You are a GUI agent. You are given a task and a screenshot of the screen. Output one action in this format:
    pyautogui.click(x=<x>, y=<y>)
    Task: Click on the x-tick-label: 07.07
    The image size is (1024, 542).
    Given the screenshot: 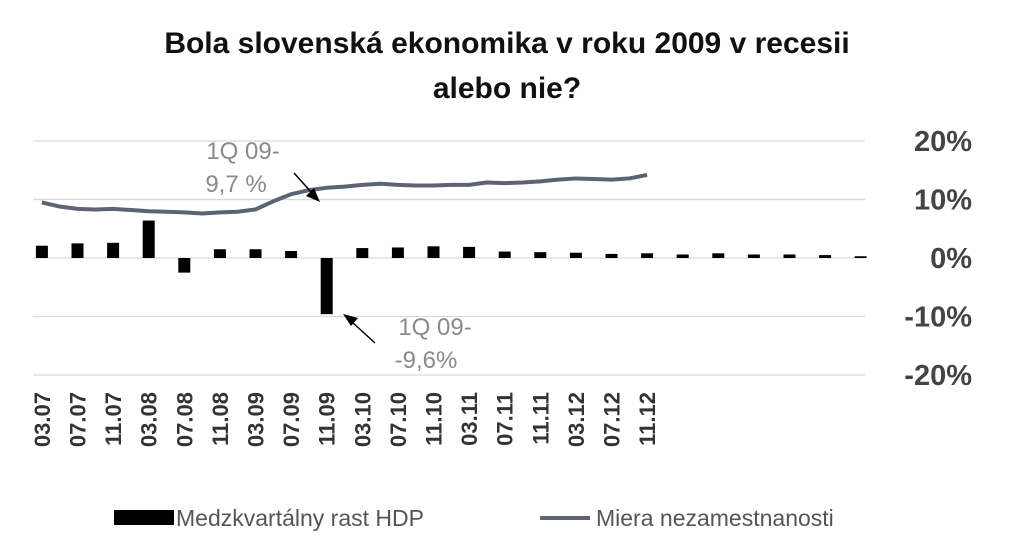 What is the action you would take?
    pyautogui.click(x=78, y=419)
    